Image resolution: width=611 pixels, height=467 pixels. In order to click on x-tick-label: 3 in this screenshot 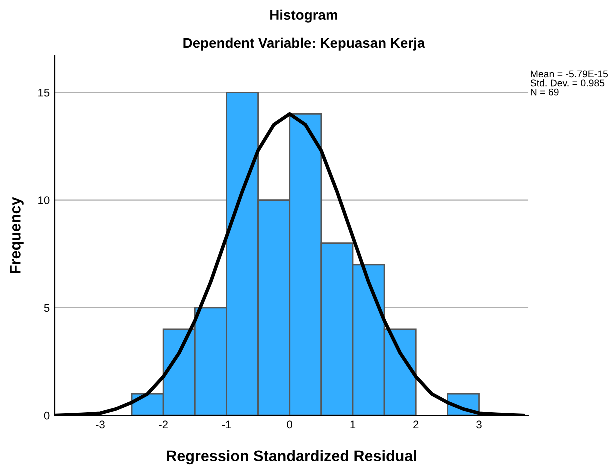, I will do `click(479, 424)`.